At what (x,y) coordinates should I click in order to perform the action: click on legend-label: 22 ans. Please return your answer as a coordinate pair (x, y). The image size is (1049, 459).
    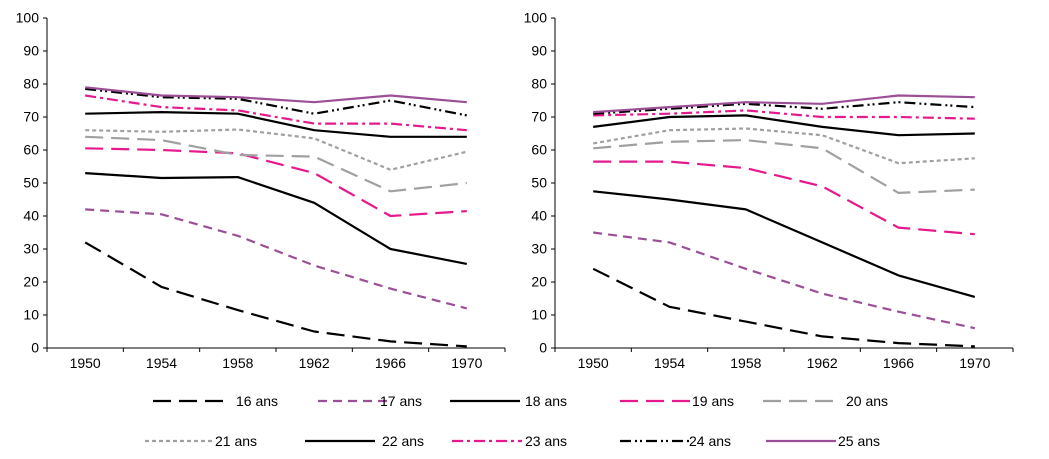
    Looking at the image, I should click on (403, 441).